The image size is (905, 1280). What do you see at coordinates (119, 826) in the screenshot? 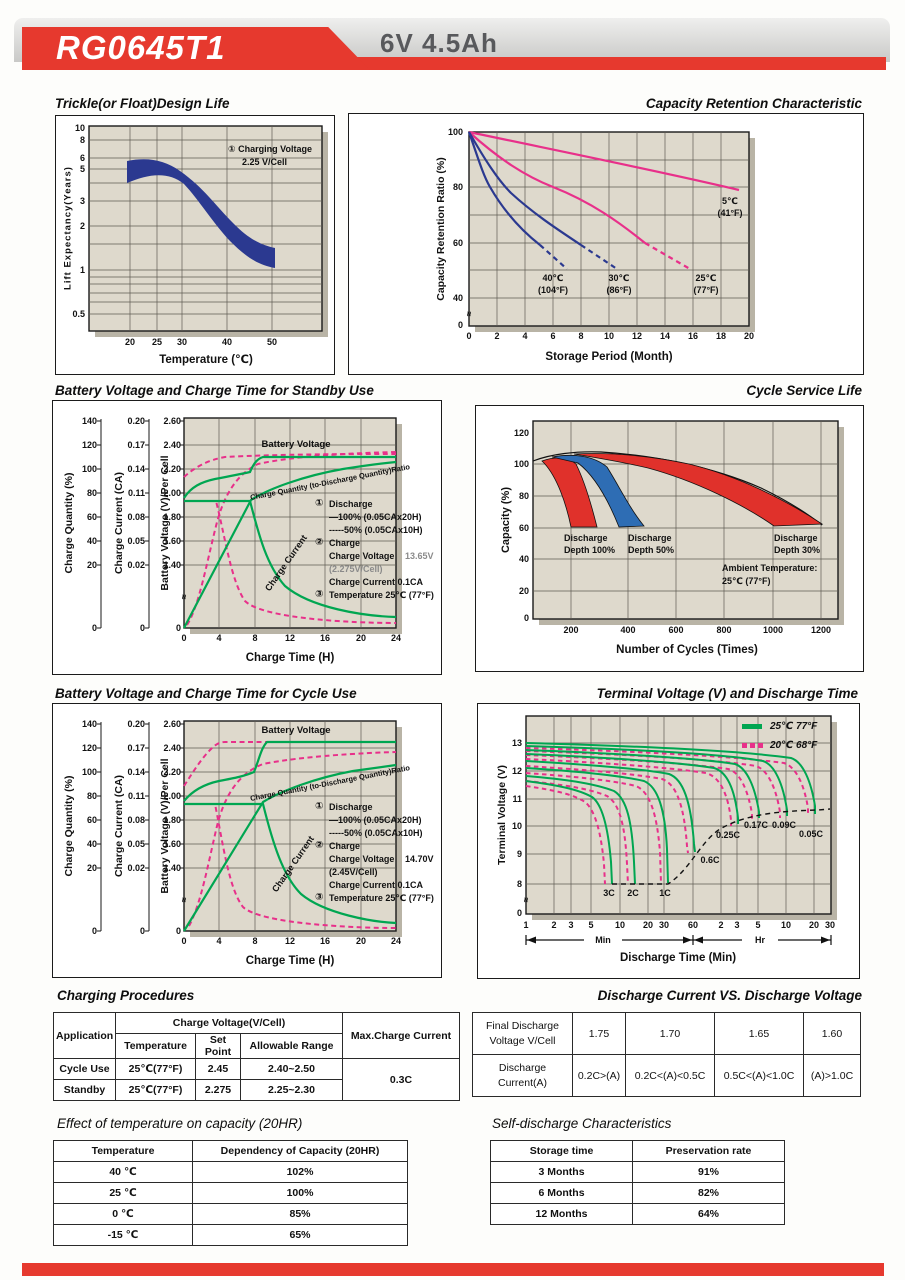
I see `cycle-axis2-title: Charge Current (CA)` at bounding box center [119, 826].